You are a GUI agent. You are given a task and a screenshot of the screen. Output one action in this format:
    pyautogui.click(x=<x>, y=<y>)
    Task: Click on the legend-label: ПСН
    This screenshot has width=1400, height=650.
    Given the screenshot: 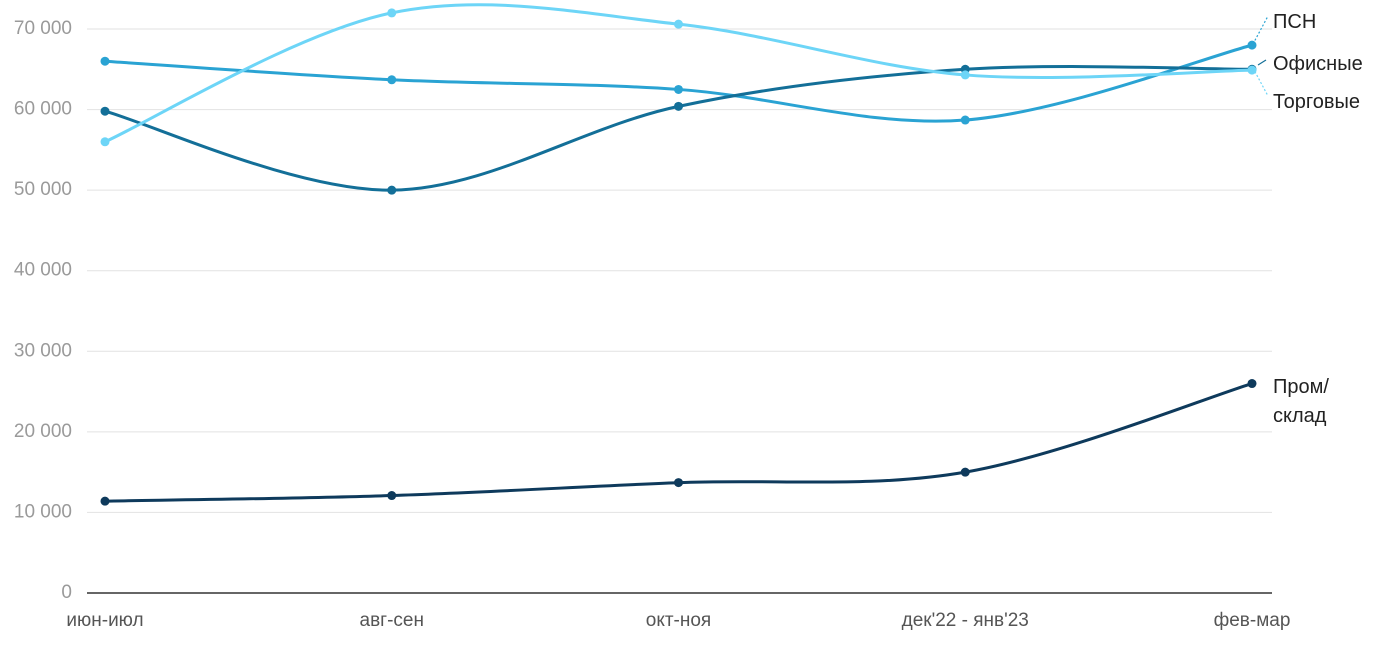 What is the action you would take?
    pyautogui.click(x=1295, y=22)
    